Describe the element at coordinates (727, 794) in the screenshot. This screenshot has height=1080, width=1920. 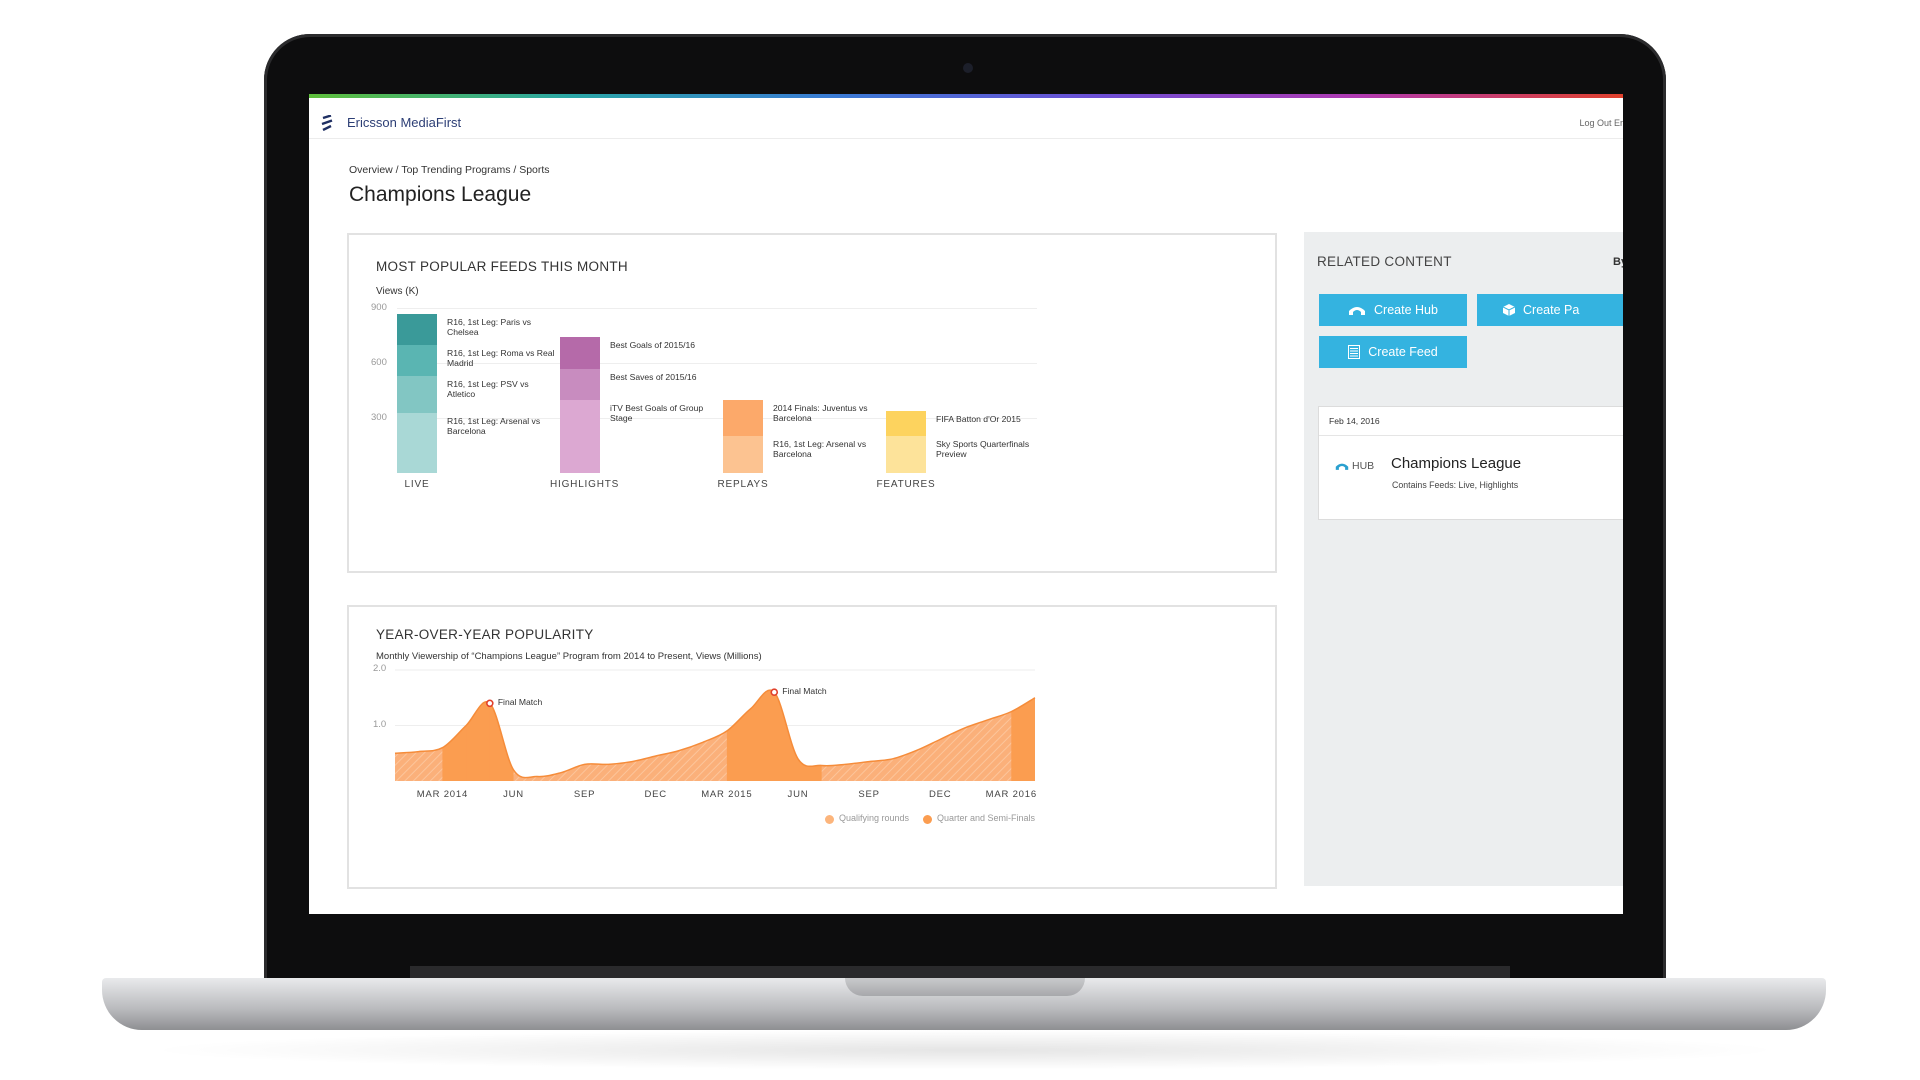
I see `x-tick-label: MAR 2015` at that location.